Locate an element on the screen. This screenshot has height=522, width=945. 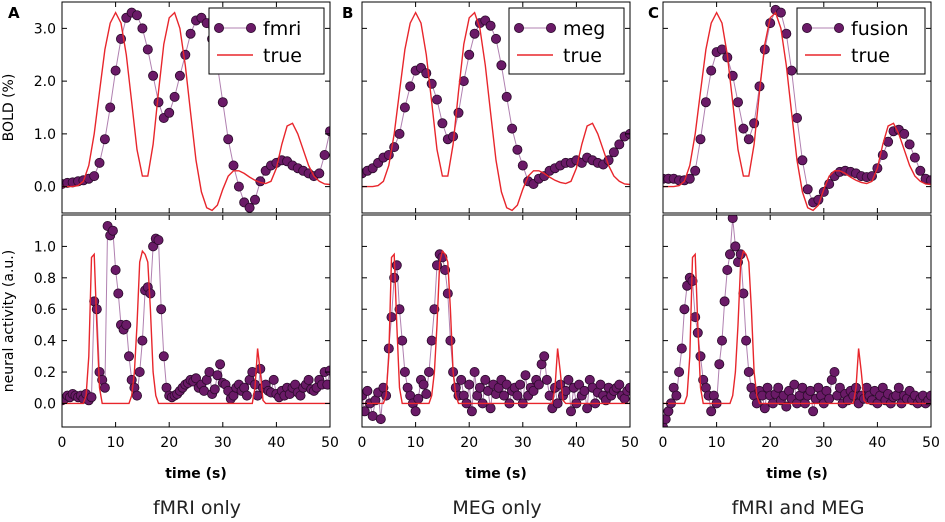
panel-a-top-ylabel: BOLD (%) is located at coordinates (9, 108).